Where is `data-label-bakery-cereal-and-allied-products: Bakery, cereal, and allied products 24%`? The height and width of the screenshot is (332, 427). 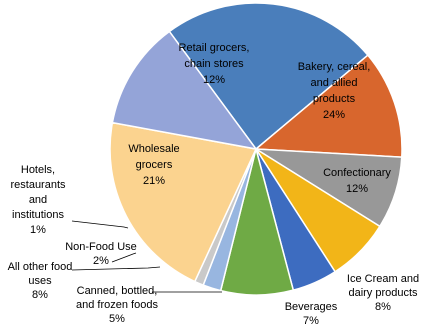 data-label-bakery-cereal-and-allied-products: Bakery, cereal, and allied products 24% is located at coordinates (334, 91).